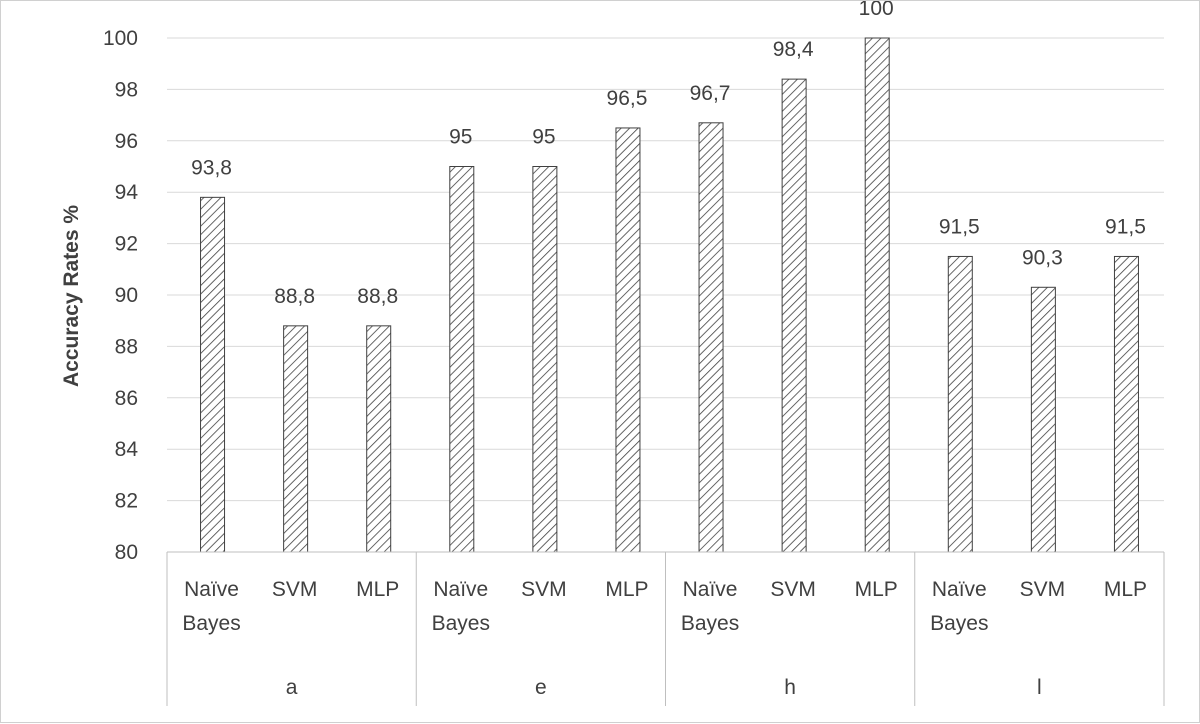 This screenshot has width=1200, height=724. Describe the element at coordinates (126, 295) in the screenshot. I see `y-tick-label: 90` at that location.